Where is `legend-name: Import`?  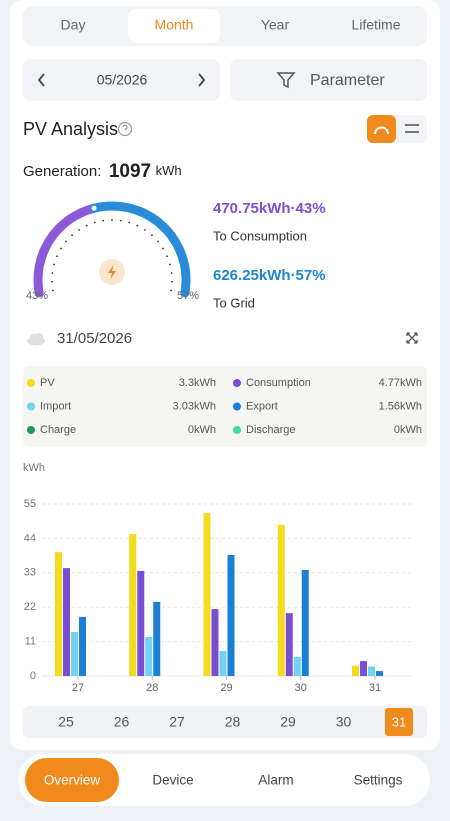 legend-name: Import is located at coordinates (55, 406).